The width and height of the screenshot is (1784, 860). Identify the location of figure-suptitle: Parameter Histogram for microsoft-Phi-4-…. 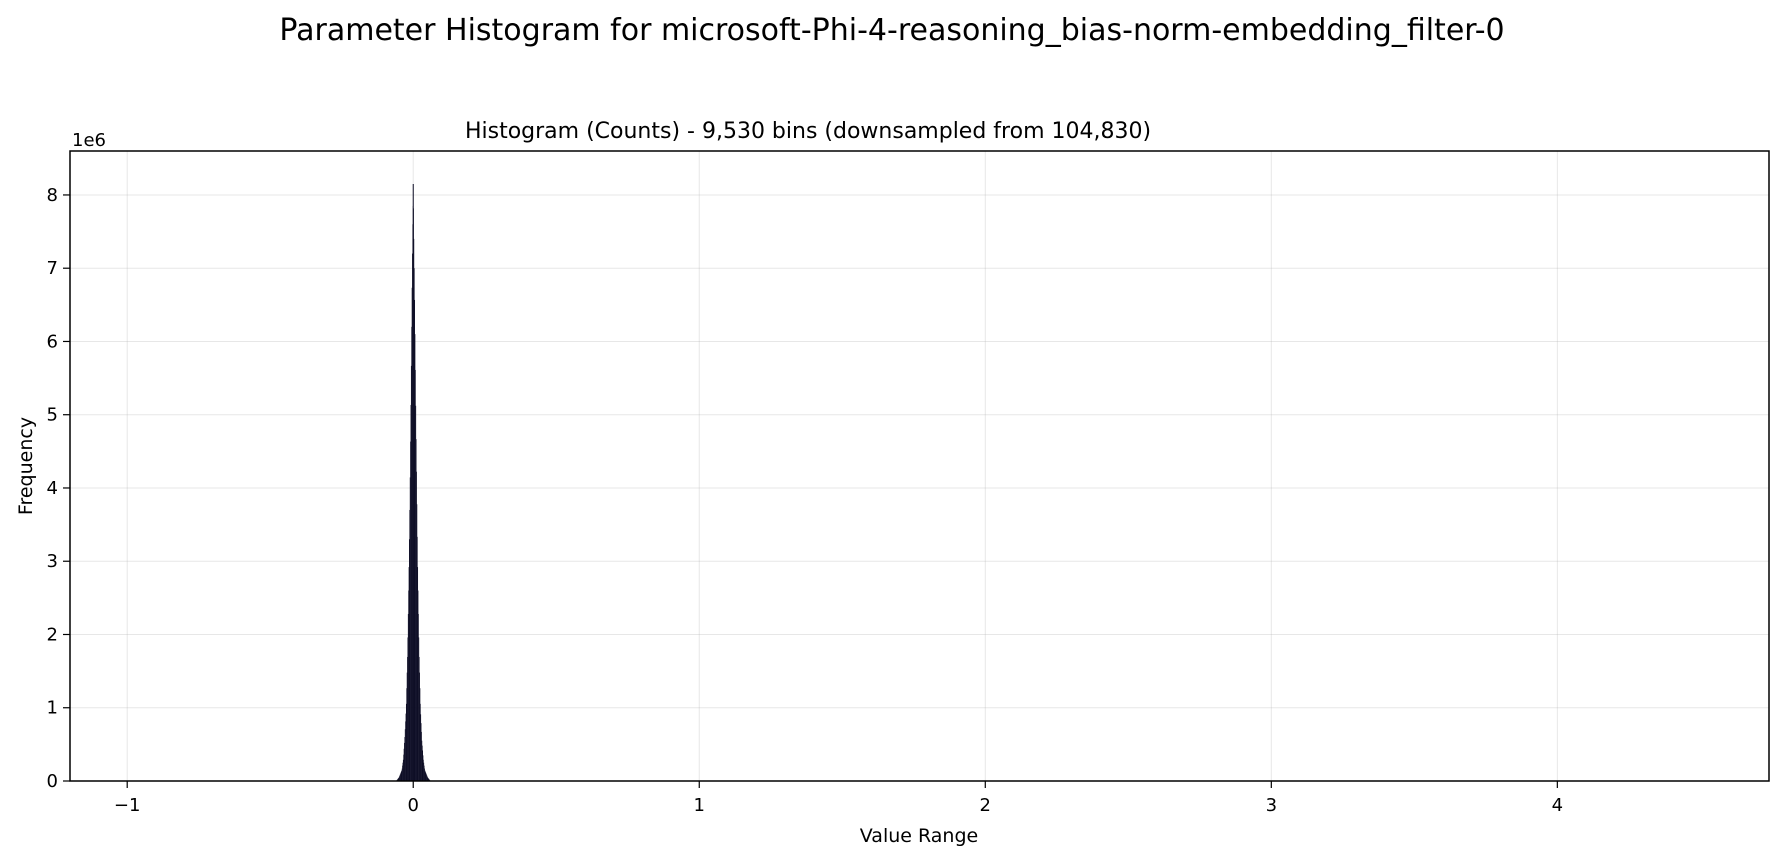
(891, 30).